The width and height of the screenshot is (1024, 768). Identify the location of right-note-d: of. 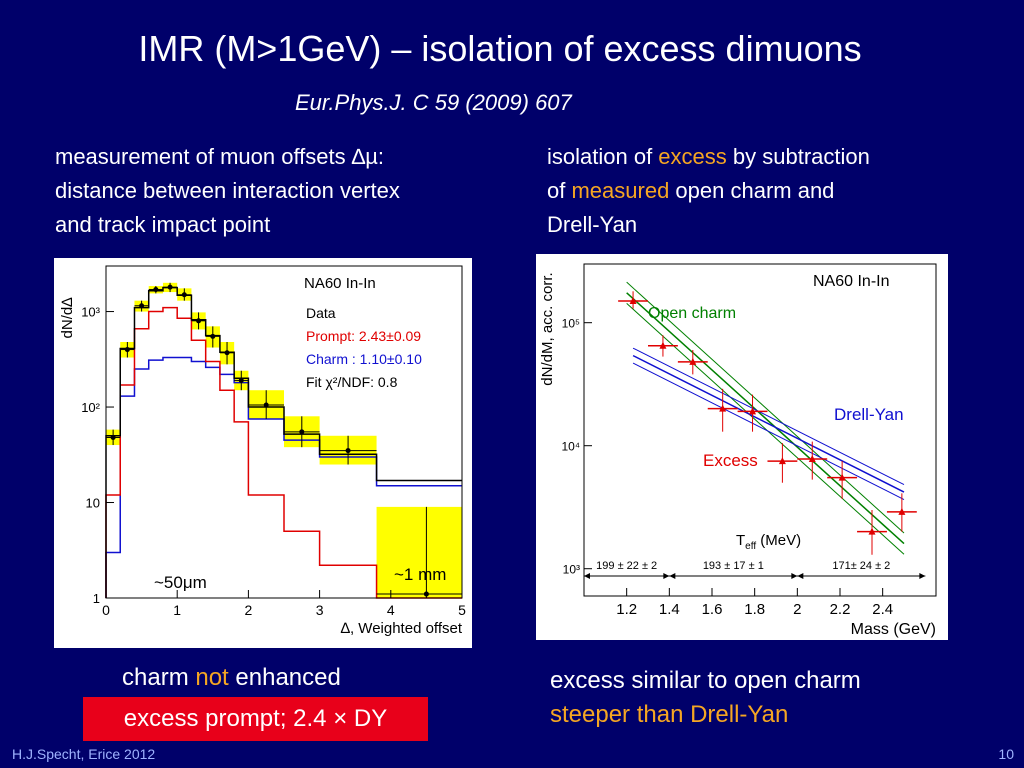
(559, 190).